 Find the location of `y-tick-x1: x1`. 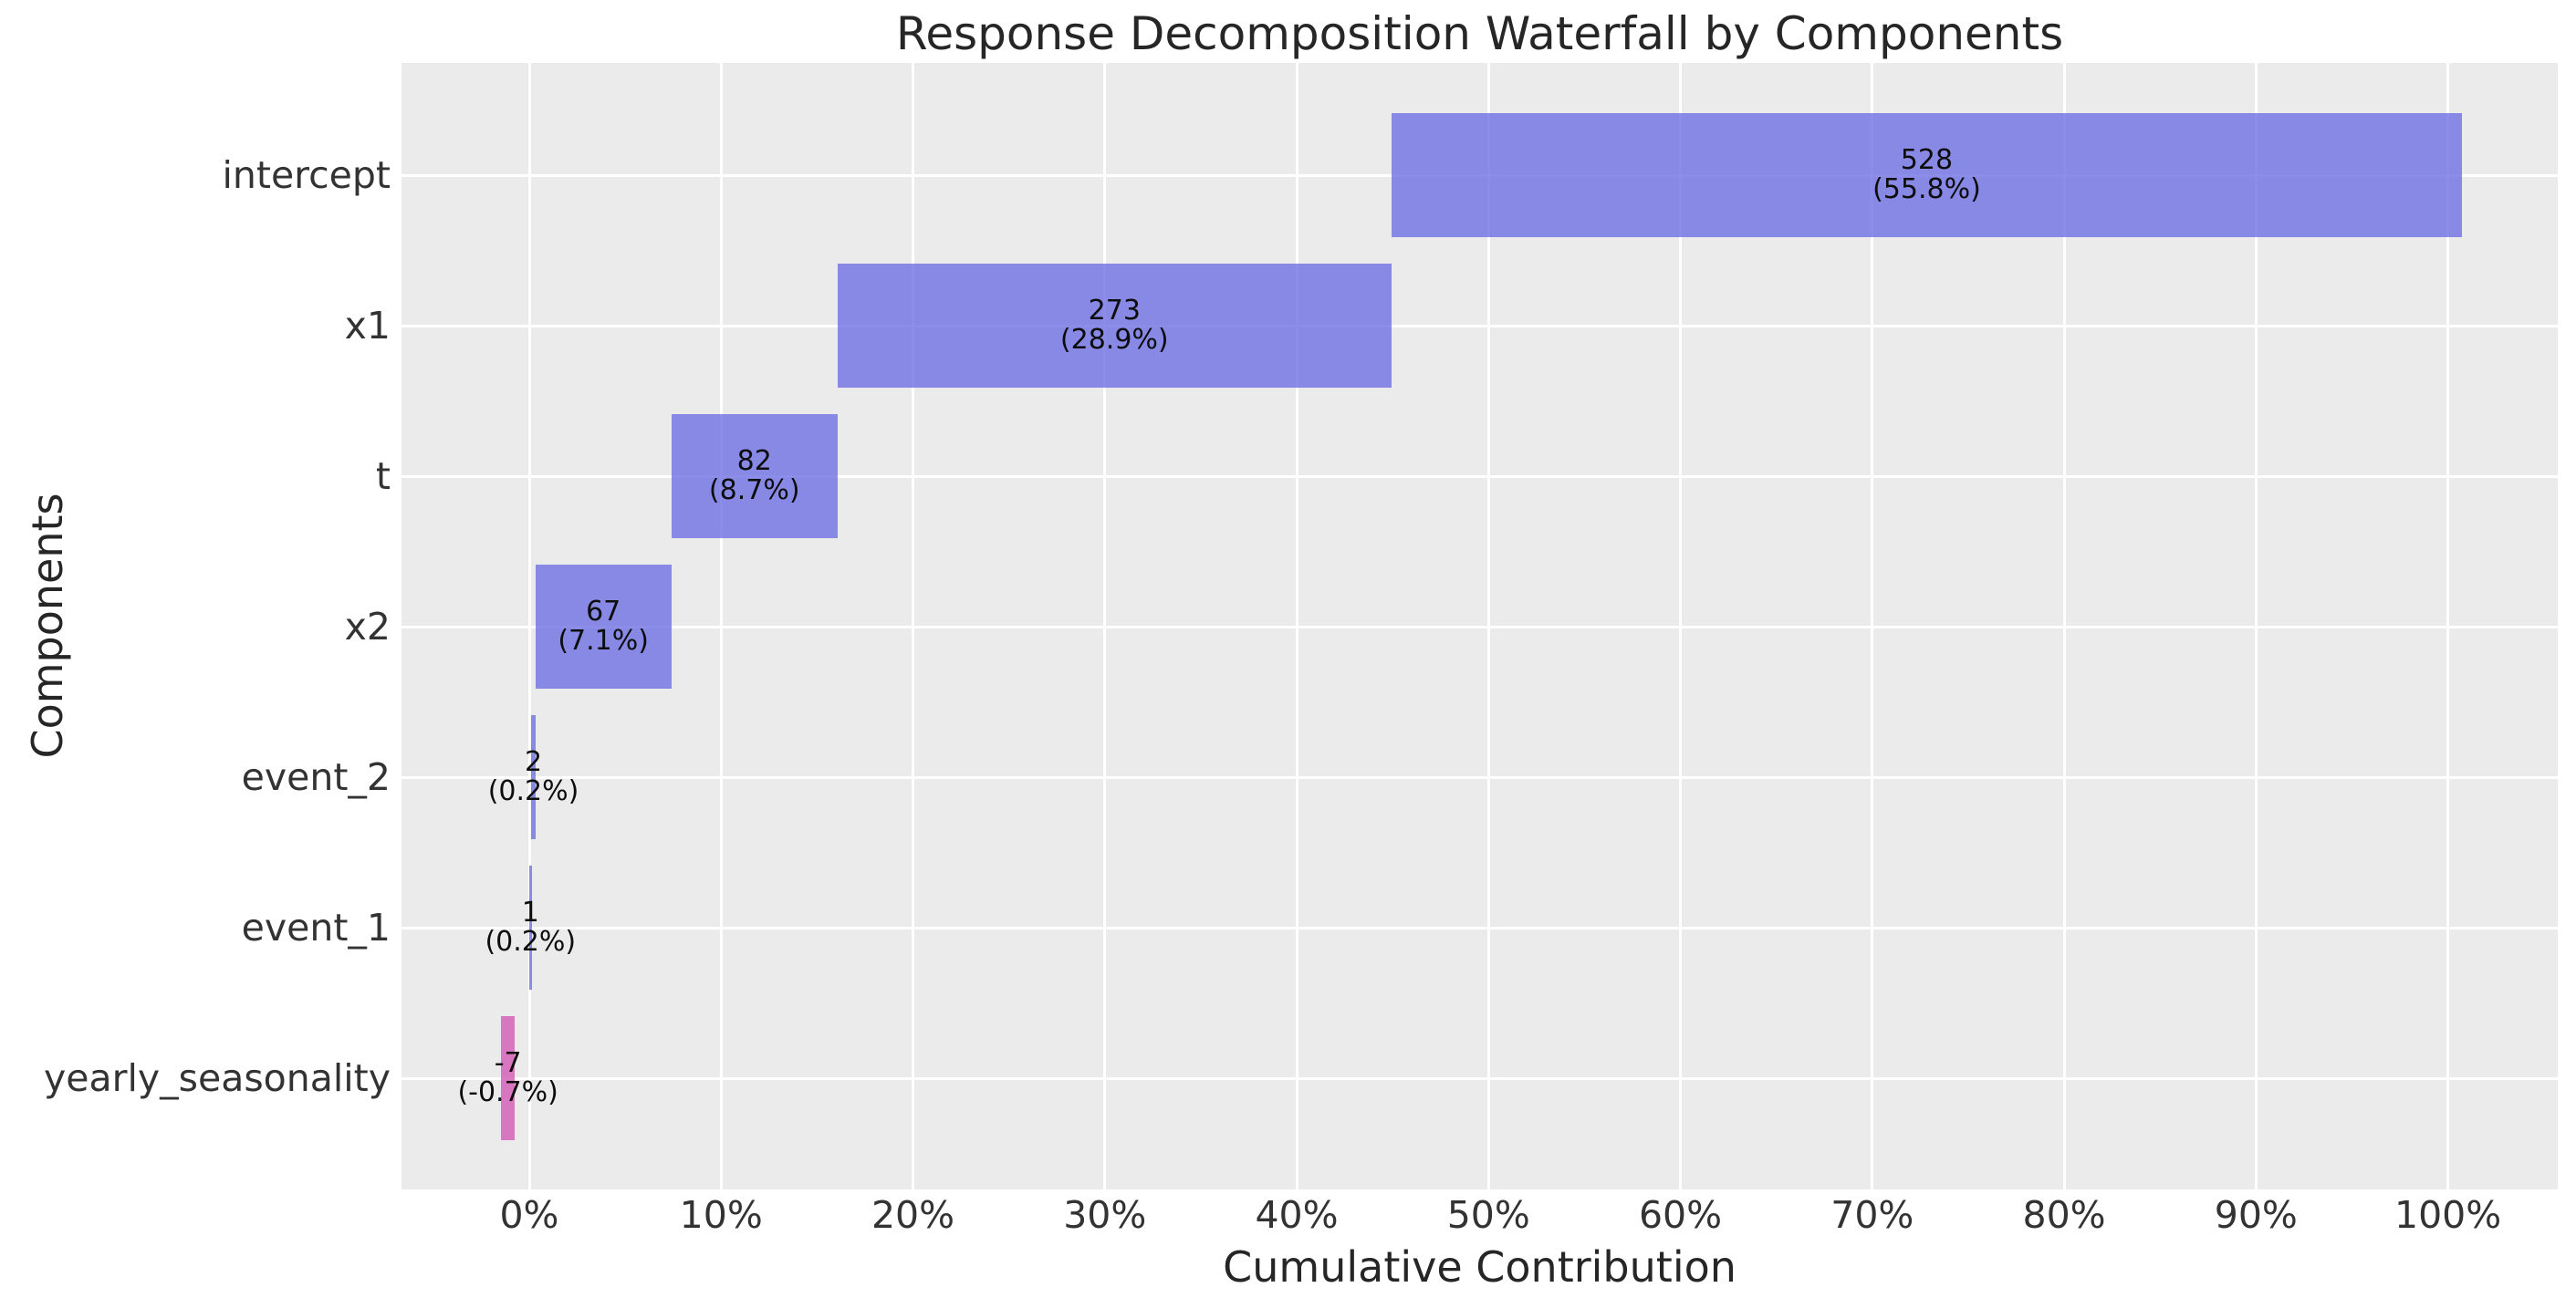

y-tick-x1: x1 is located at coordinates (367, 326).